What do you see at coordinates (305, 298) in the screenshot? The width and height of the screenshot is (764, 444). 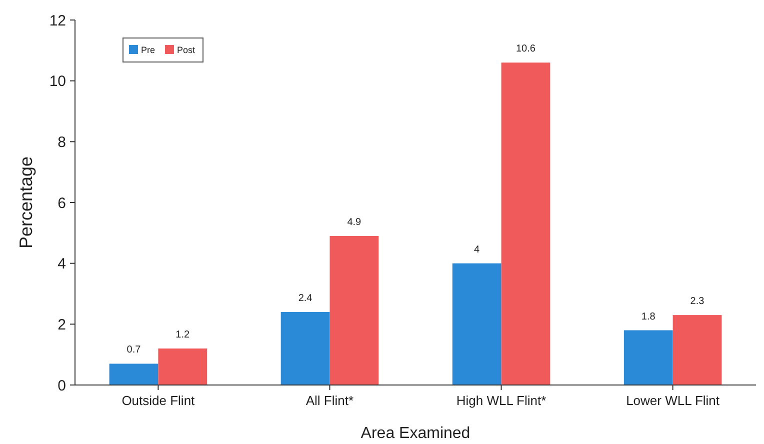 I see `data-label: 2.4` at bounding box center [305, 298].